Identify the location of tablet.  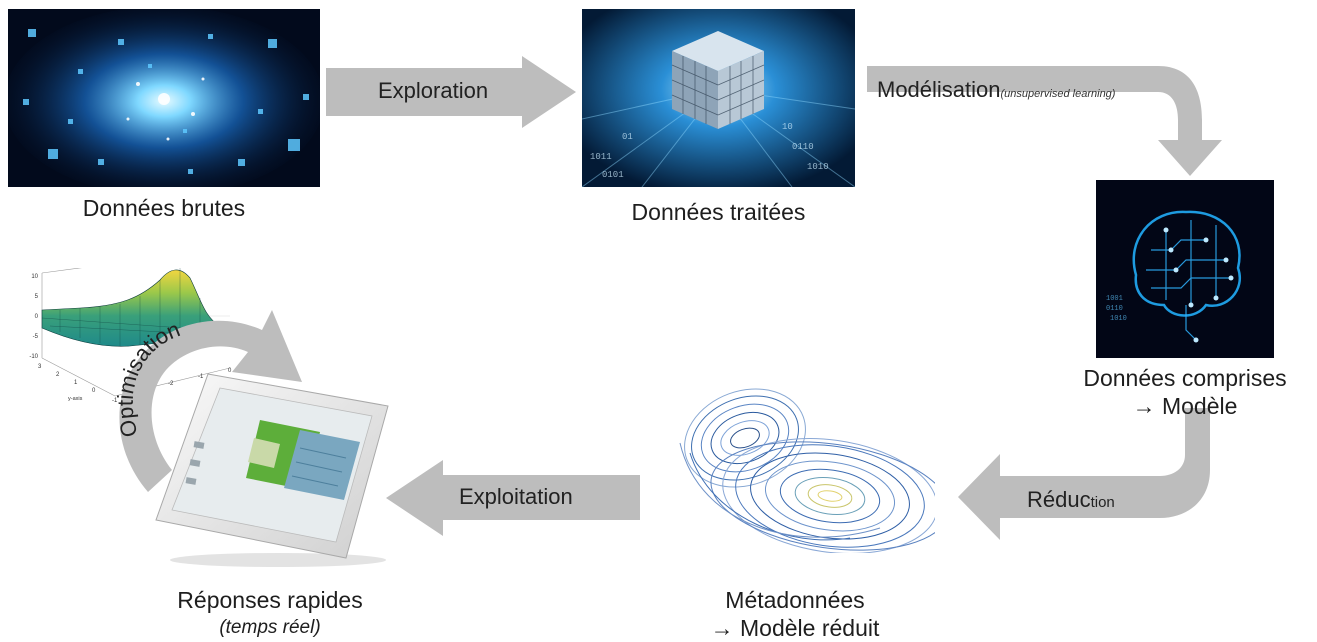
(272, 468).